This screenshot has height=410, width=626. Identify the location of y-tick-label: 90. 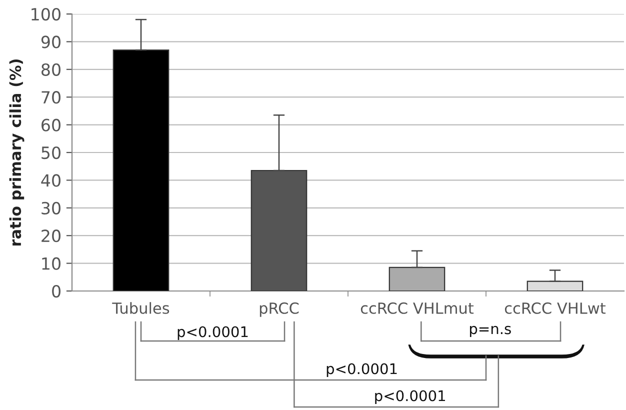
(50, 42).